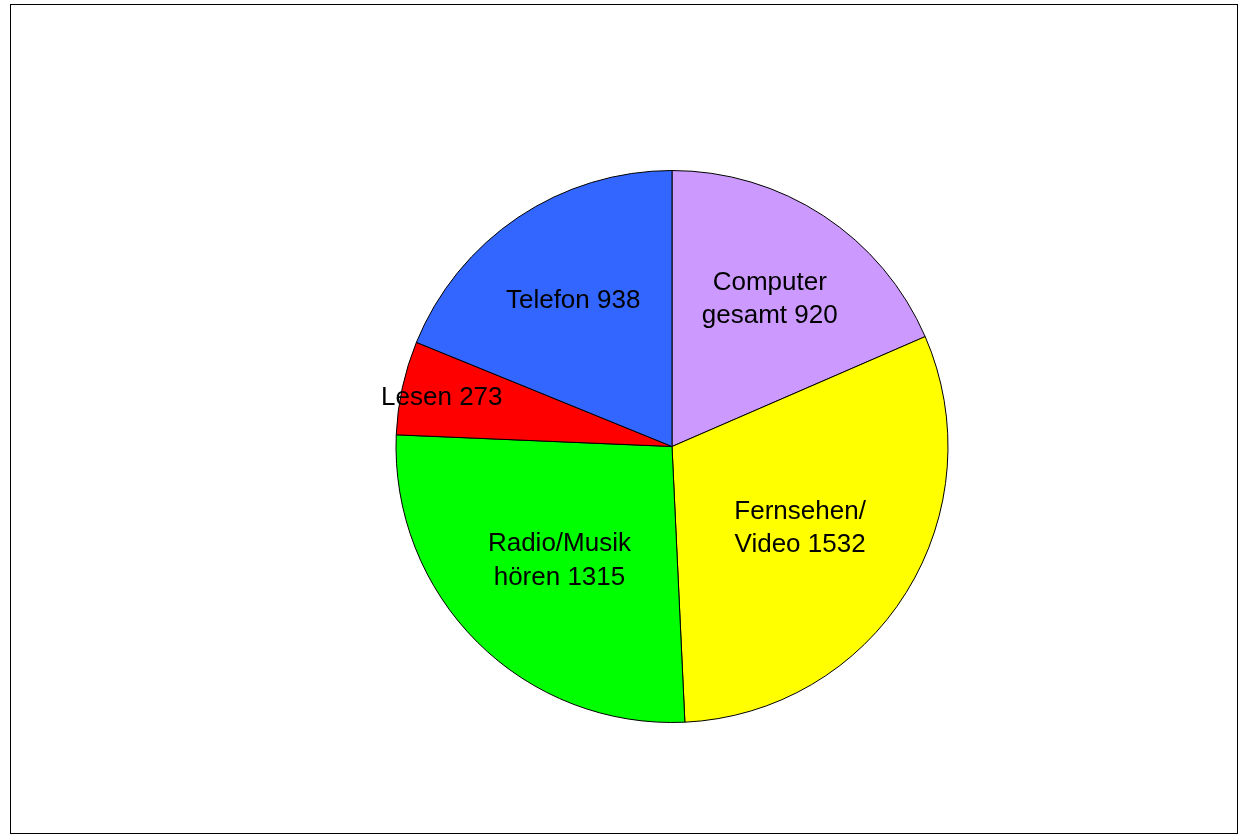 The width and height of the screenshot is (1243, 837). I want to click on slice-label: Fernsehen/ Video 1532, so click(800, 526).